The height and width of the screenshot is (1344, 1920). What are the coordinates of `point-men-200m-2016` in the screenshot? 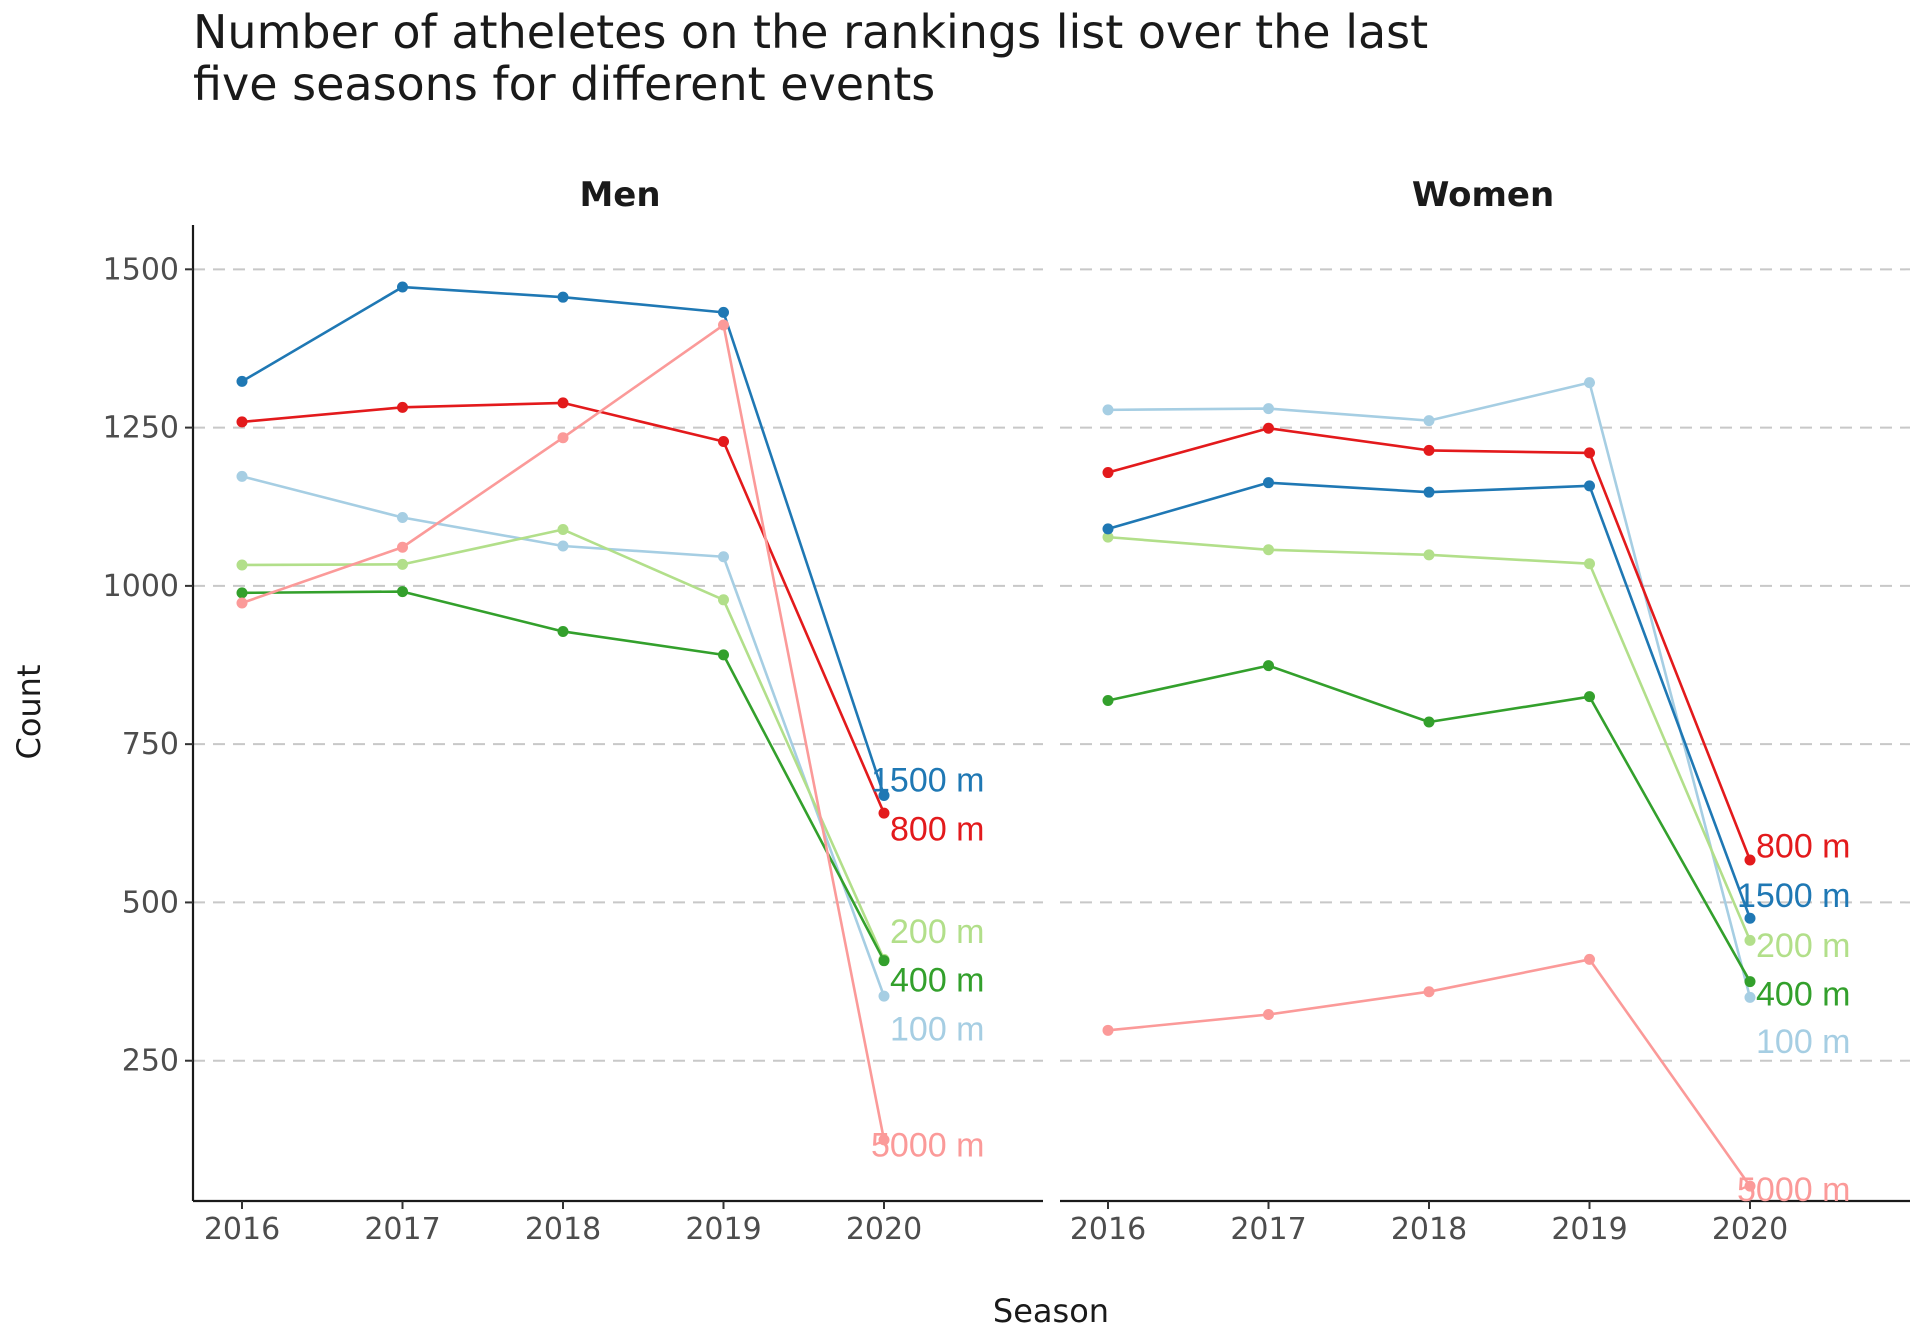 It's located at (242, 565).